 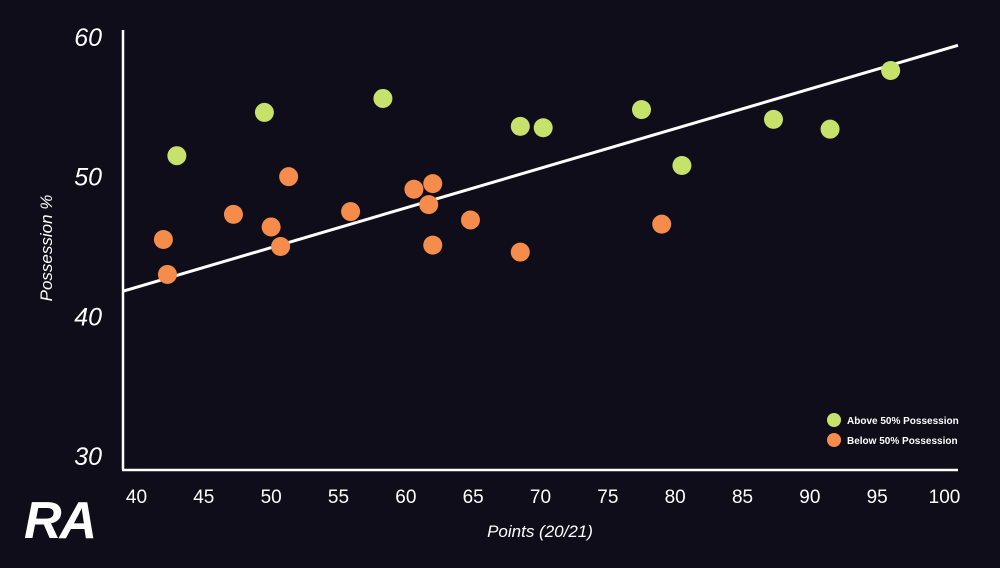 I want to click on x-tick-label-60: 60, so click(x=405, y=497).